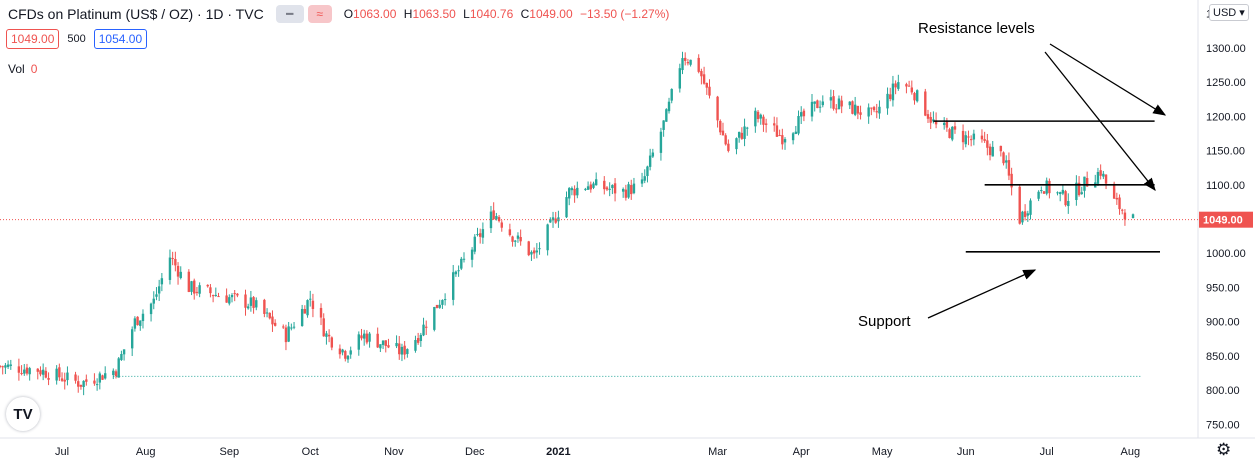 This screenshot has height=465, width=1255. Describe the element at coordinates (1223, 391) in the screenshot. I see `y-tick-label: 800.00` at that location.